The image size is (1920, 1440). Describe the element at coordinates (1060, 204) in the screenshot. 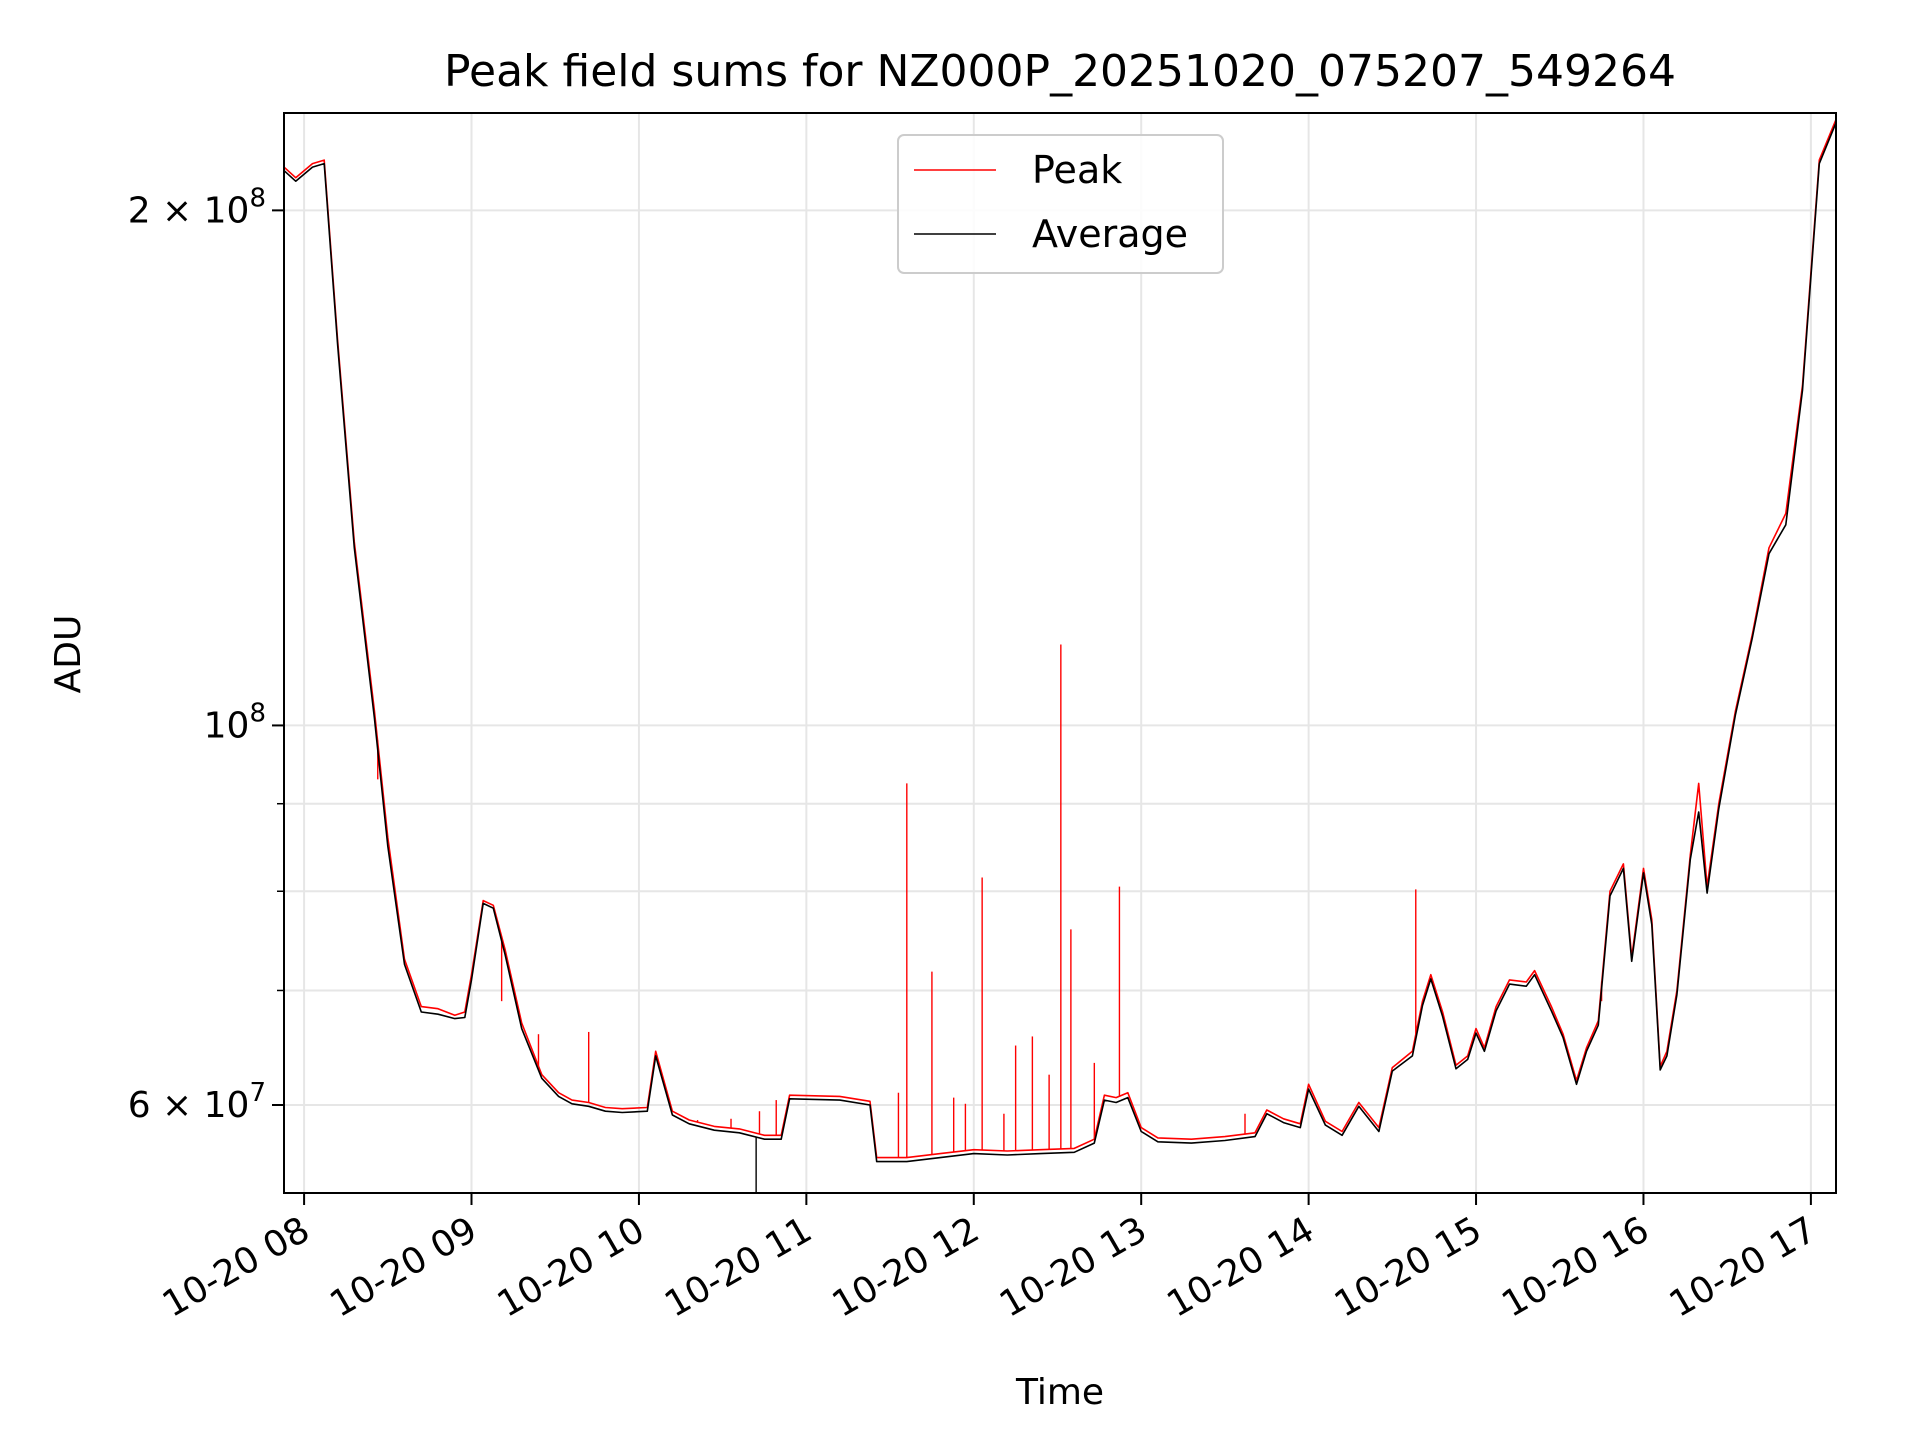

I see `legend: Peak Average` at that location.